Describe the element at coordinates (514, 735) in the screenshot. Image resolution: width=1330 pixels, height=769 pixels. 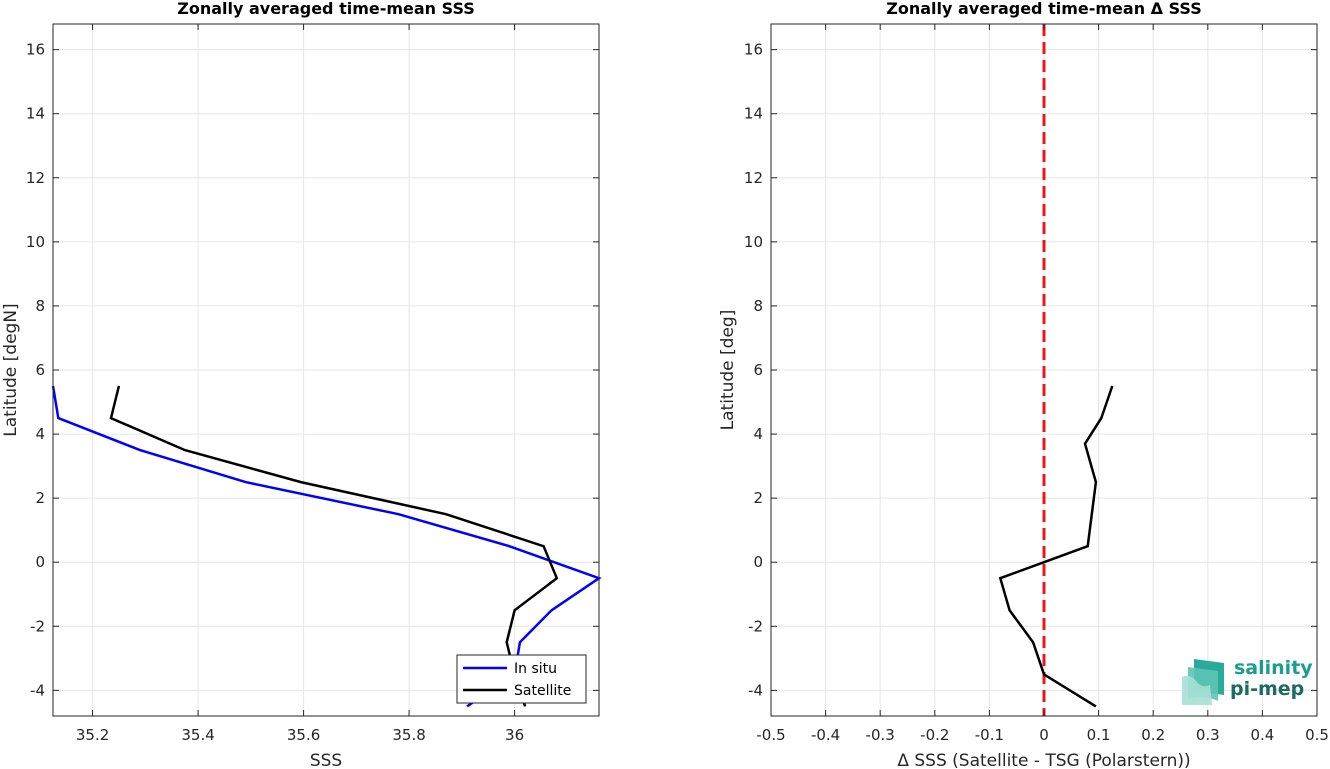
I see `x-tick-label: 36` at that location.